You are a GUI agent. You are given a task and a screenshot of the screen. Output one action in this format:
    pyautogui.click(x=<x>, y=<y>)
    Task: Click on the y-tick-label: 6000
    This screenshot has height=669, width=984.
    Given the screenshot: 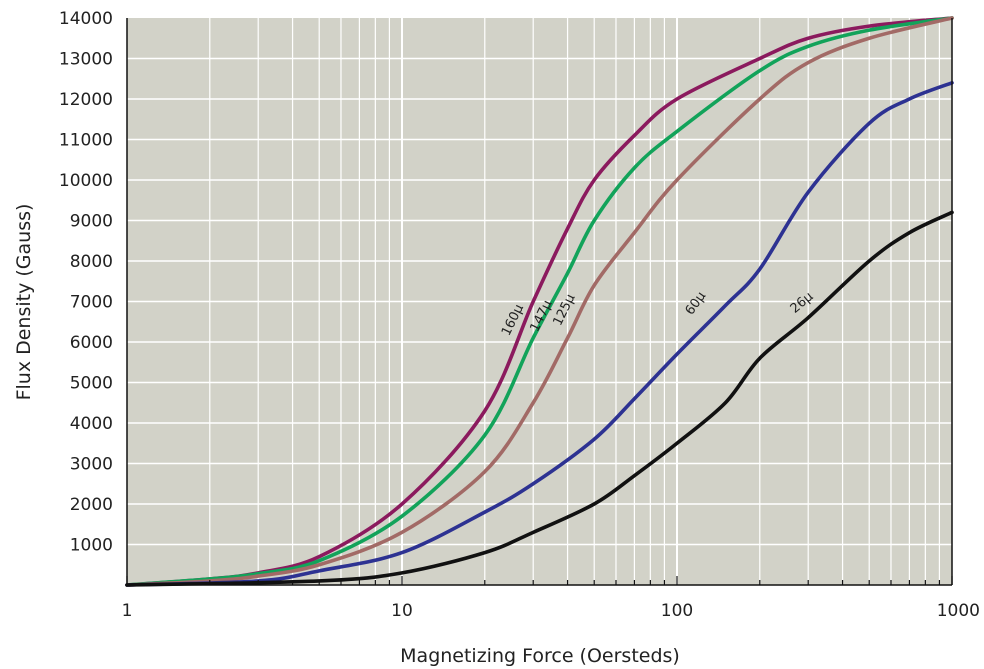 What is the action you would take?
    pyautogui.click(x=91, y=343)
    